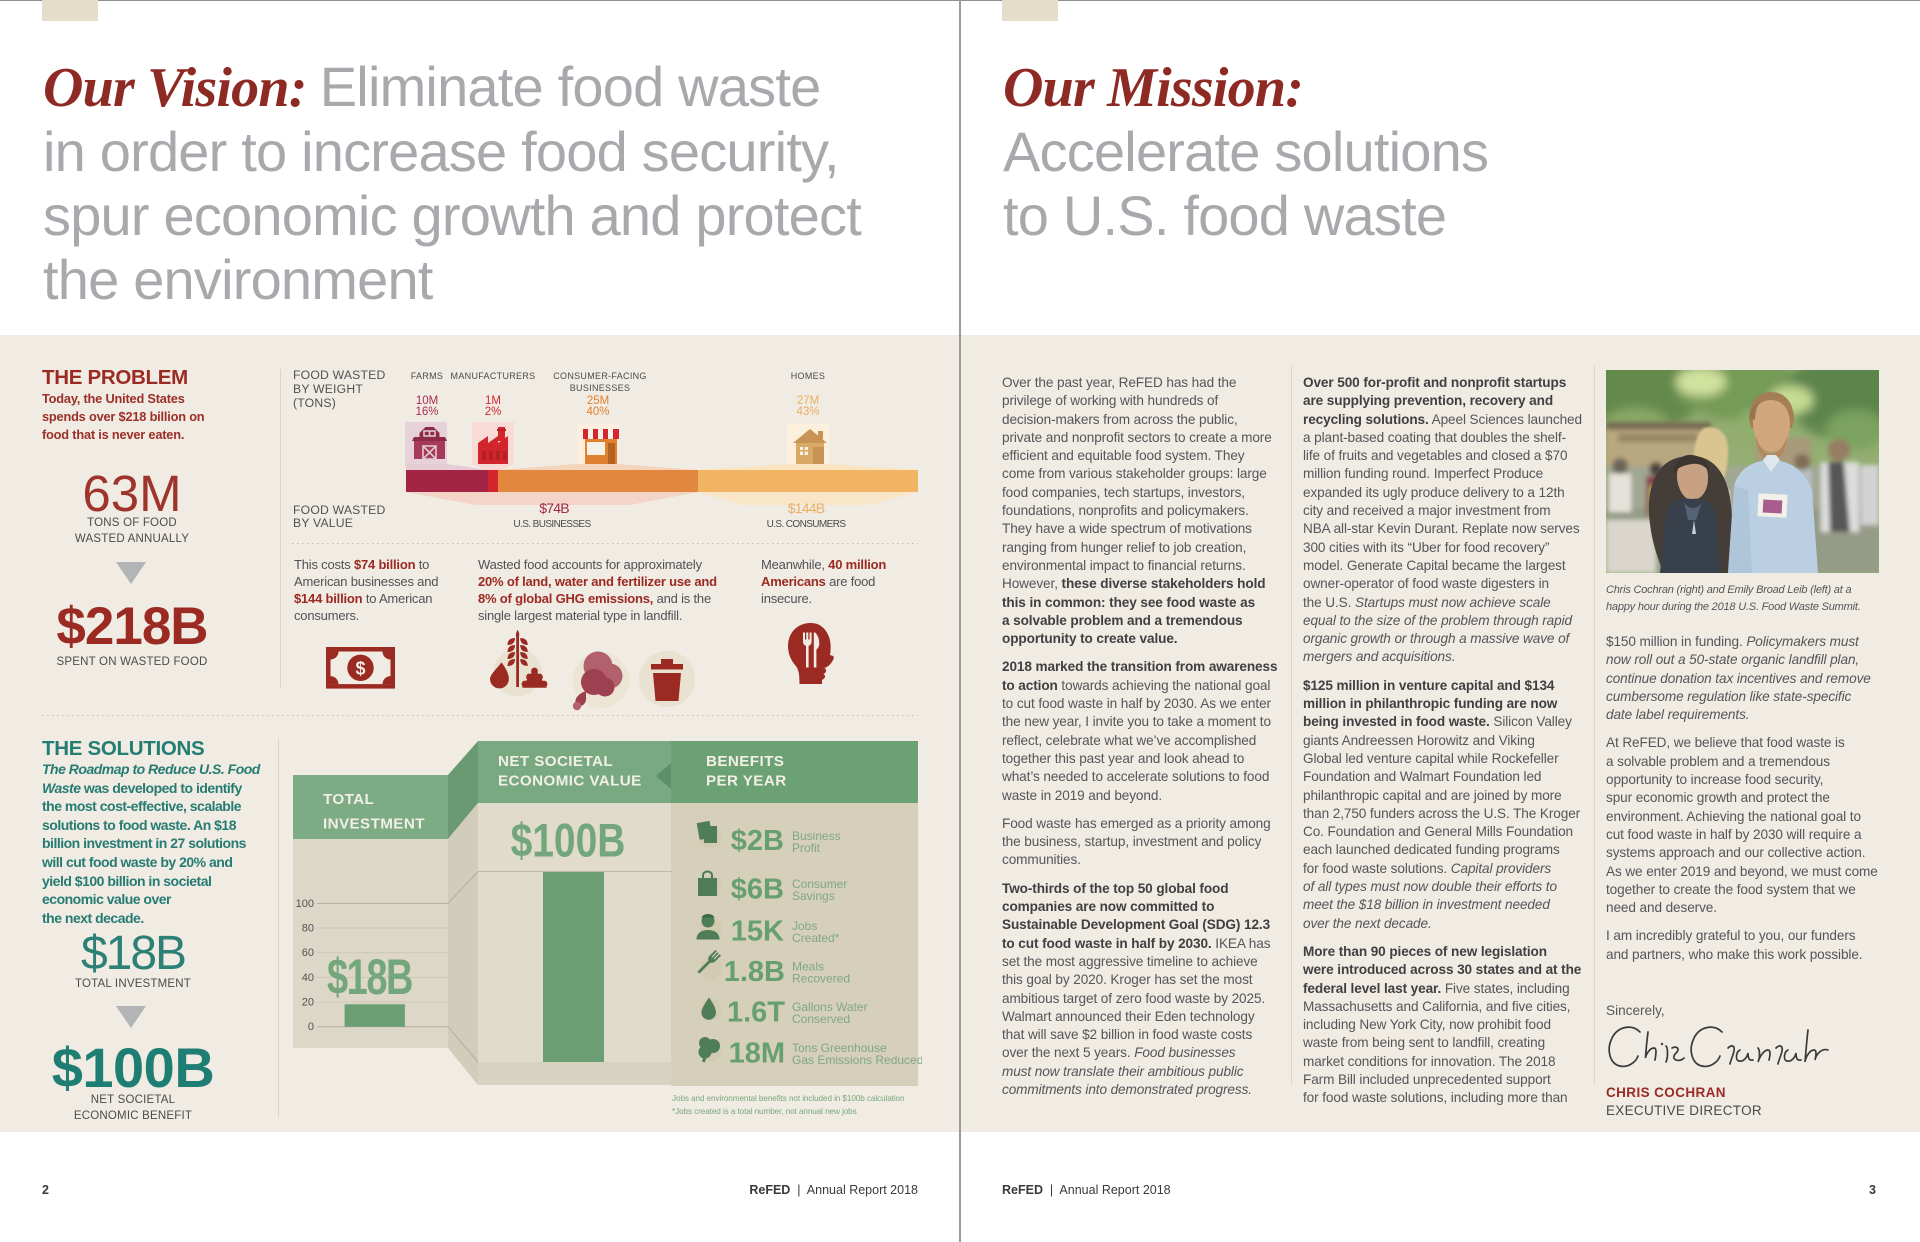 Image resolution: width=1920 pixels, height=1242 pixels. I want to click on svg-text: 1.6T, so click(756, 1013).